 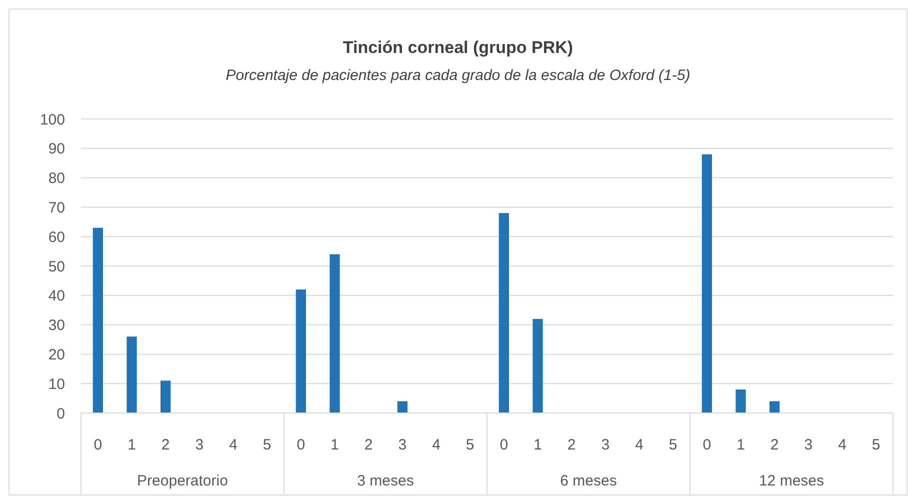 What do you see at coordinates (56, 267) in the screenshot?
I see `y-tick-label: 50` at bounding box center [56, 267].